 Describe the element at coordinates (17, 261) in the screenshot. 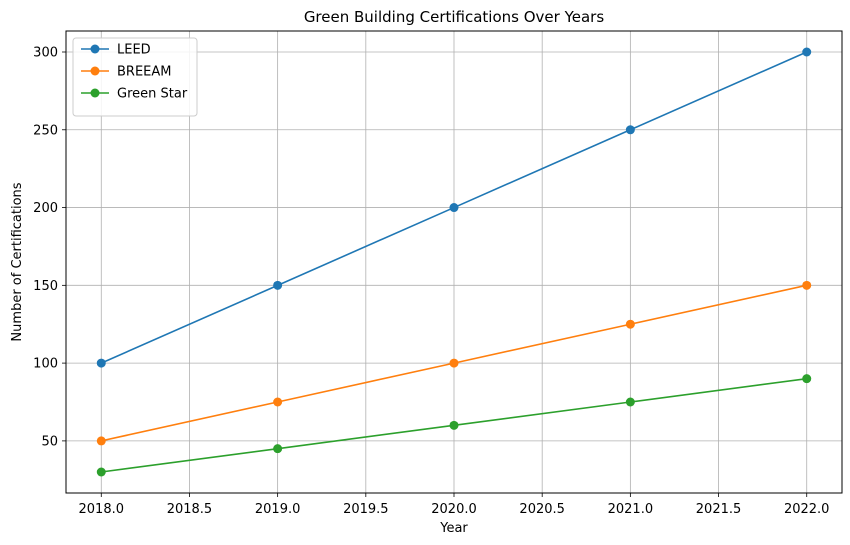

I see `y-axis-label: Number of Certifications` at that location.